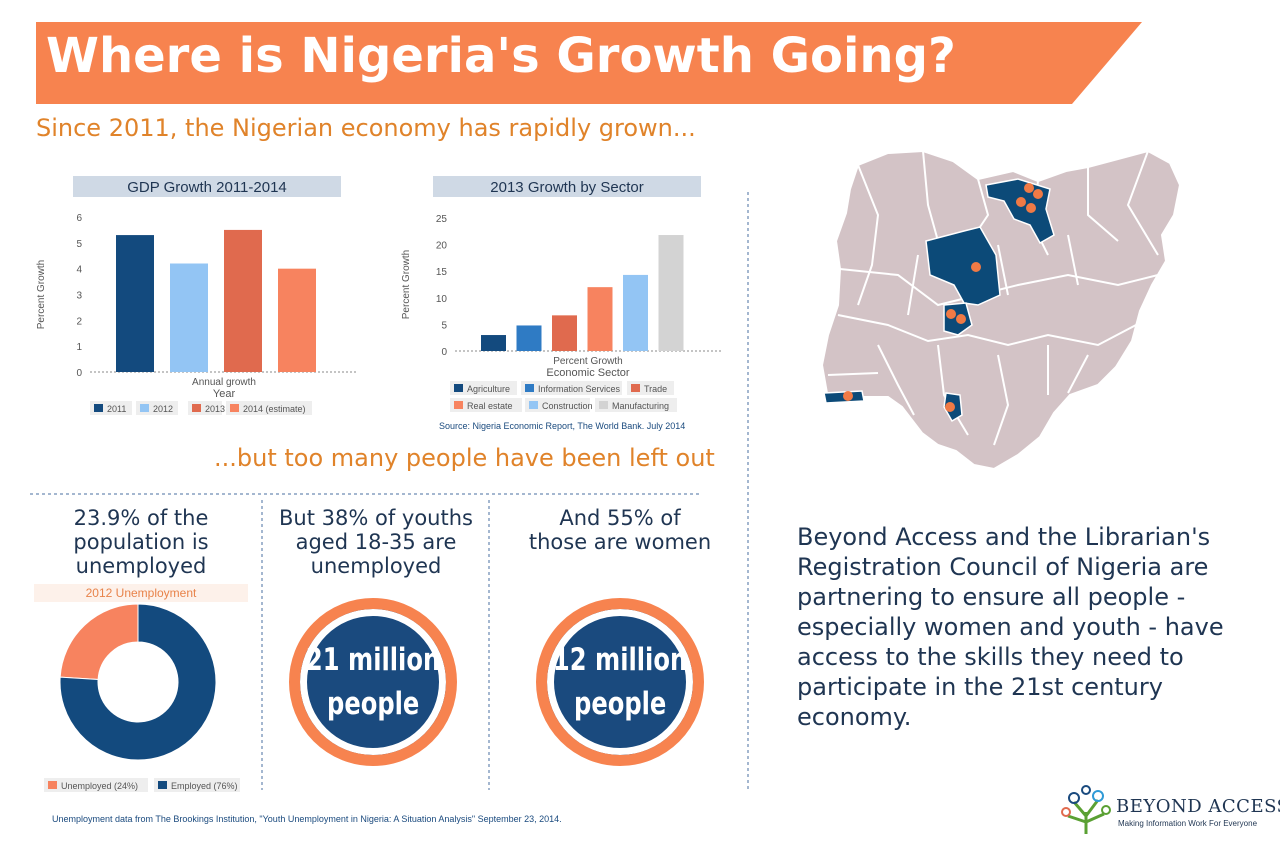 The height and width of the screenshot is (862, 1280). What do you see at coordinates (99, 642) in the screenshot?
I see `donut-slice-unemployed-24-` at bounding box center [99, 642].